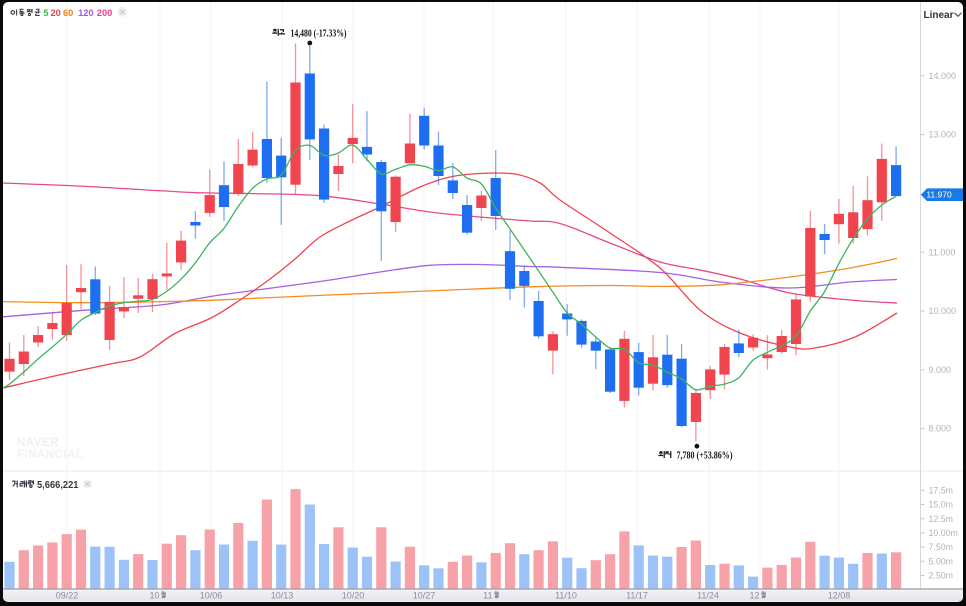  Describe the element at coordinates (940, 370) in the screenshot. I see `svg-text: 9.000` at that location.